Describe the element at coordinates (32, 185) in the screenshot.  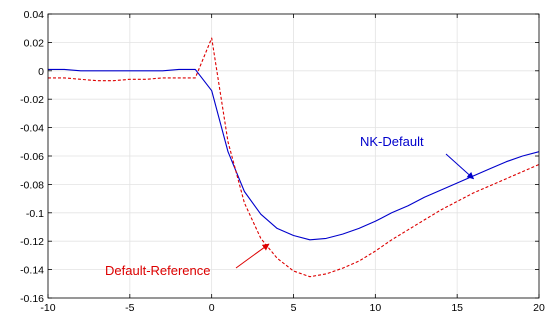
I see `y-tick-label: -0.08` at that location.